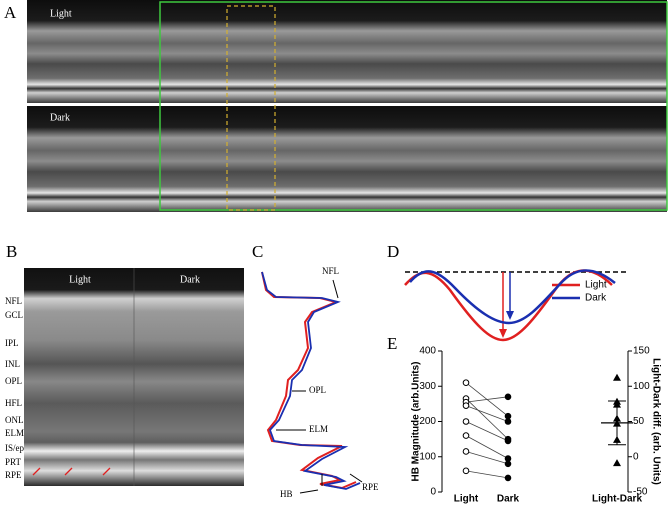  I want to click on schematic: Light Dark, so click(510, 305).